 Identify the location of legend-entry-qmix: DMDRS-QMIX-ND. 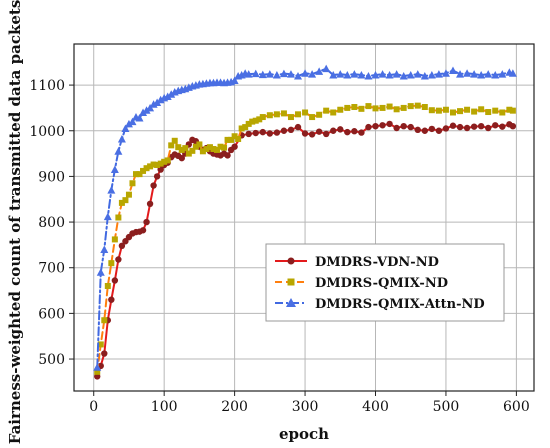
(361, 283).